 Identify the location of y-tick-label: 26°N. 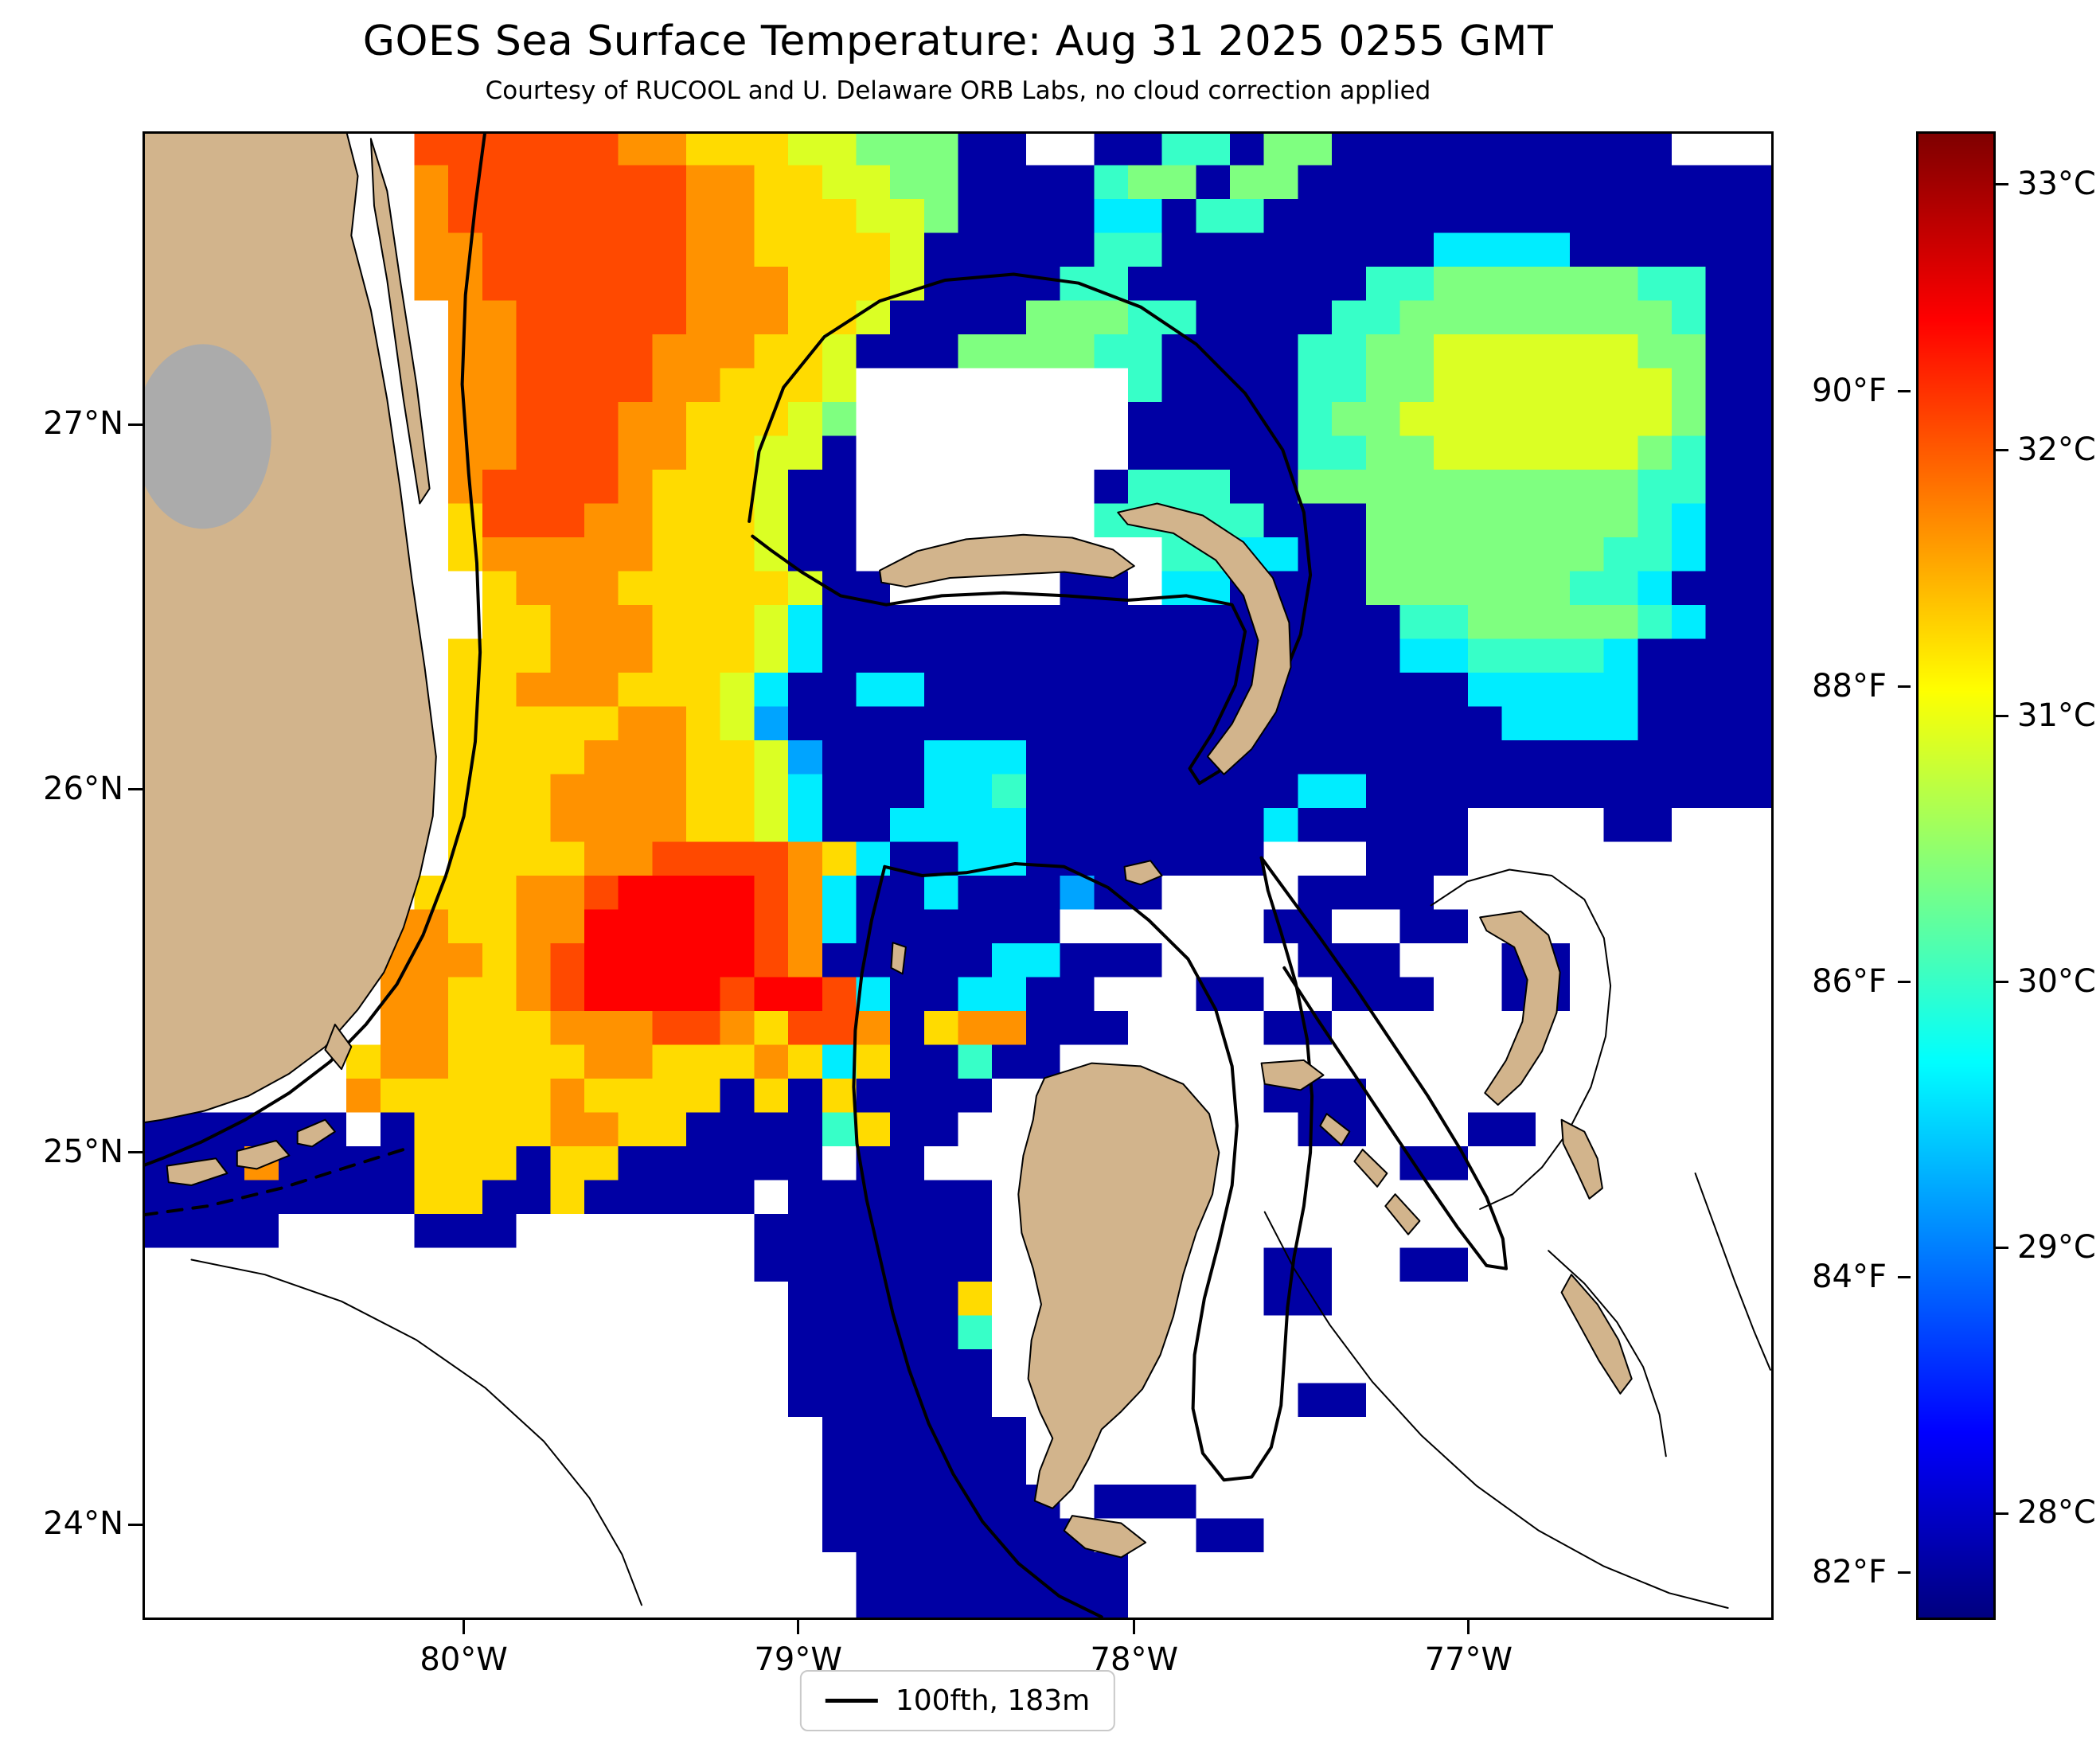
(83, 789).